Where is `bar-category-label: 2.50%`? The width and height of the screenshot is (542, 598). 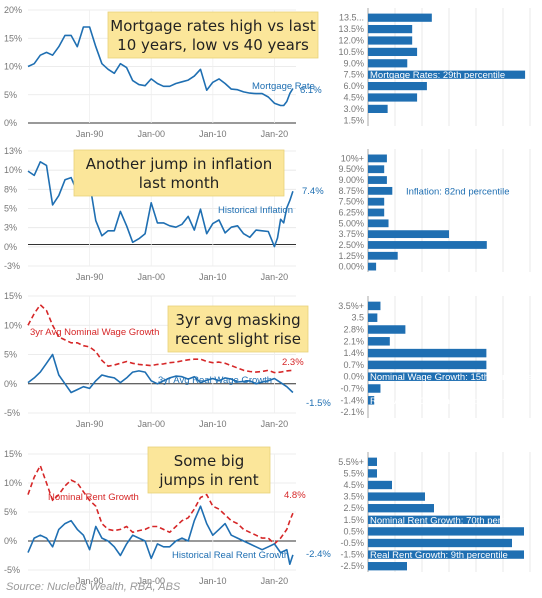
bar-category-label: 2.50% is located at coordinates (351, 245).